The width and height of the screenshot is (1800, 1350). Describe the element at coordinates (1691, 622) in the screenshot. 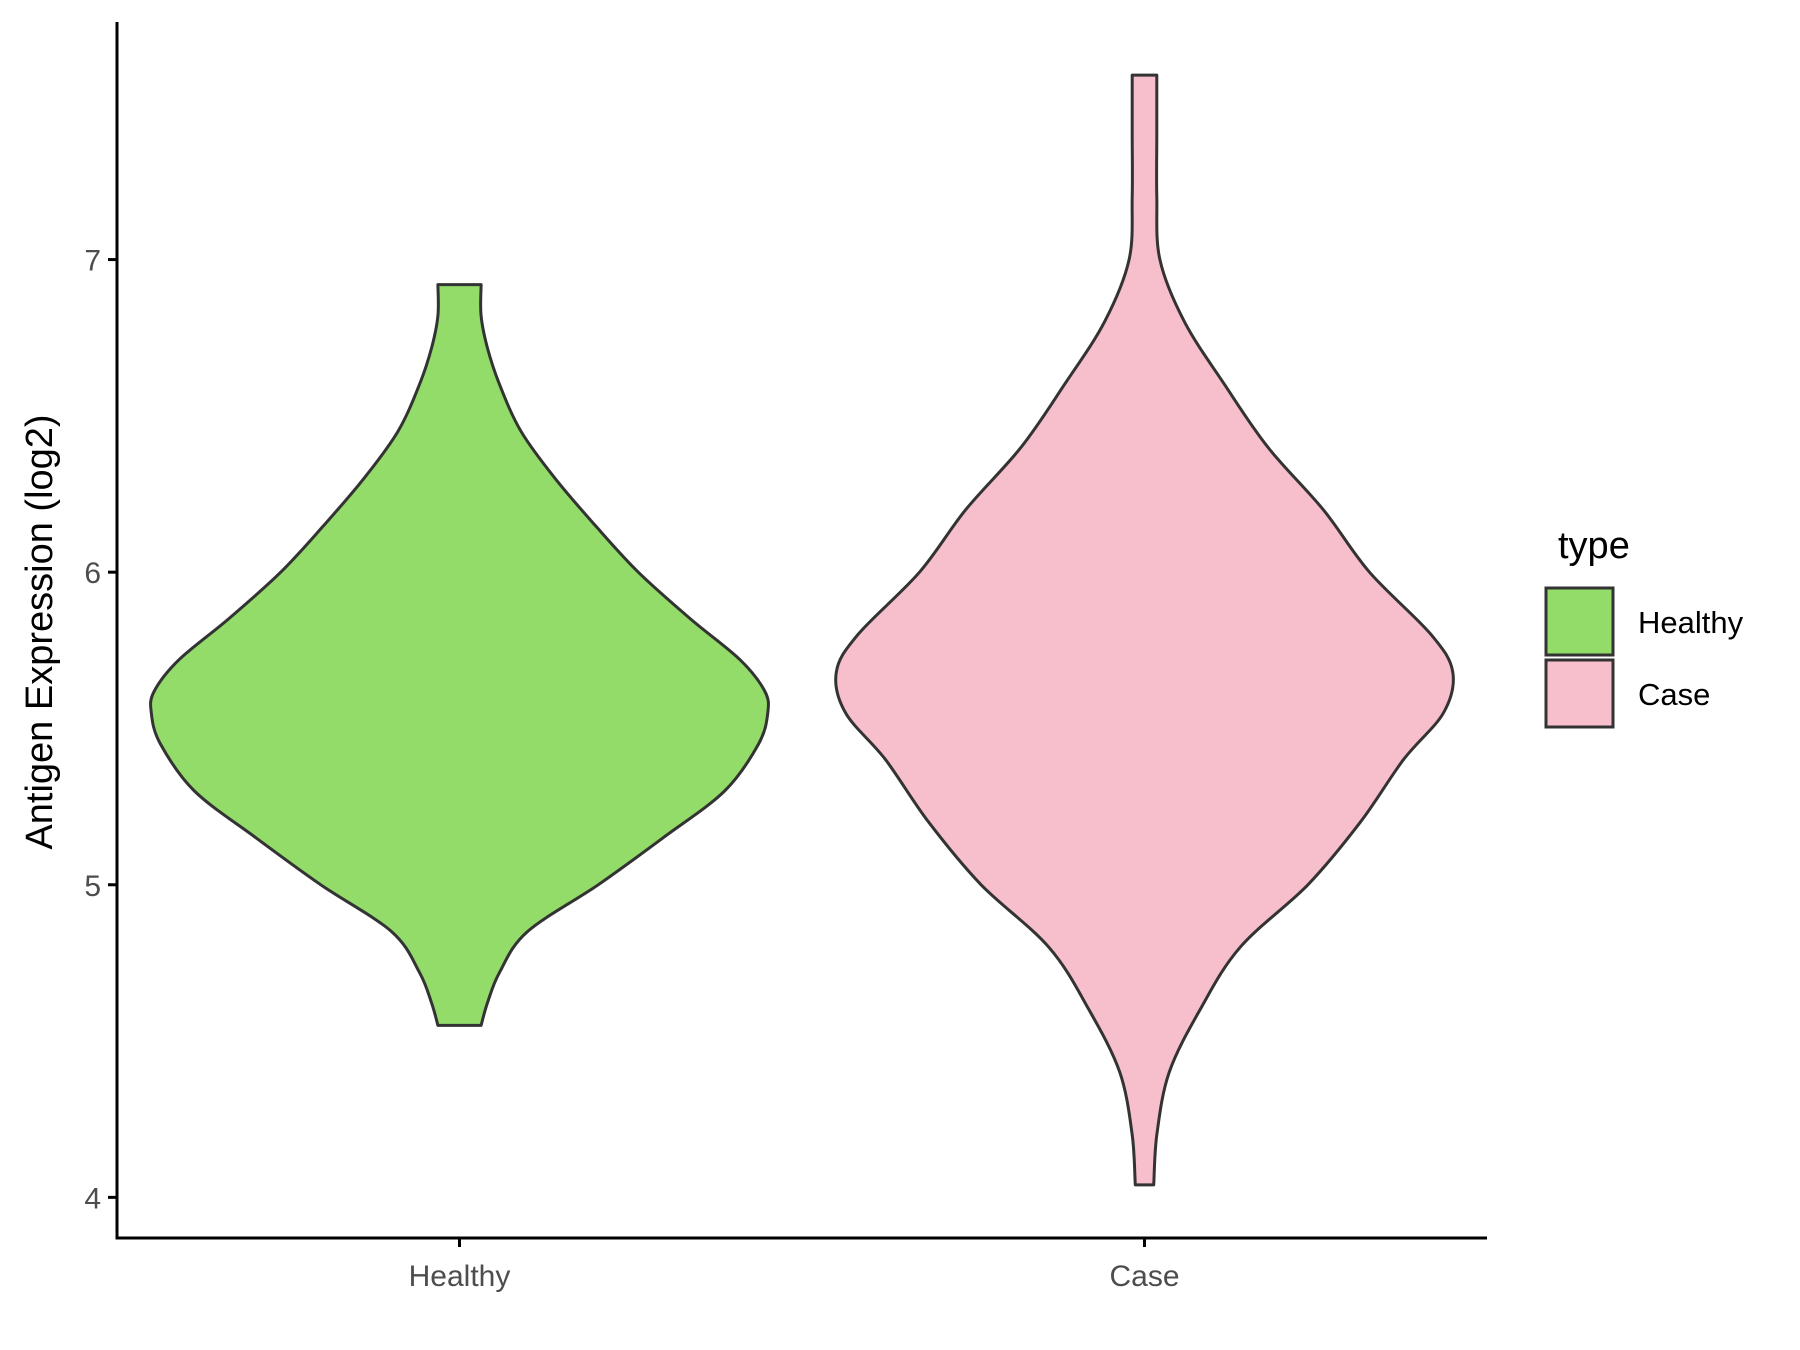

I see `legend-label-healthy: Healthy` at that location.